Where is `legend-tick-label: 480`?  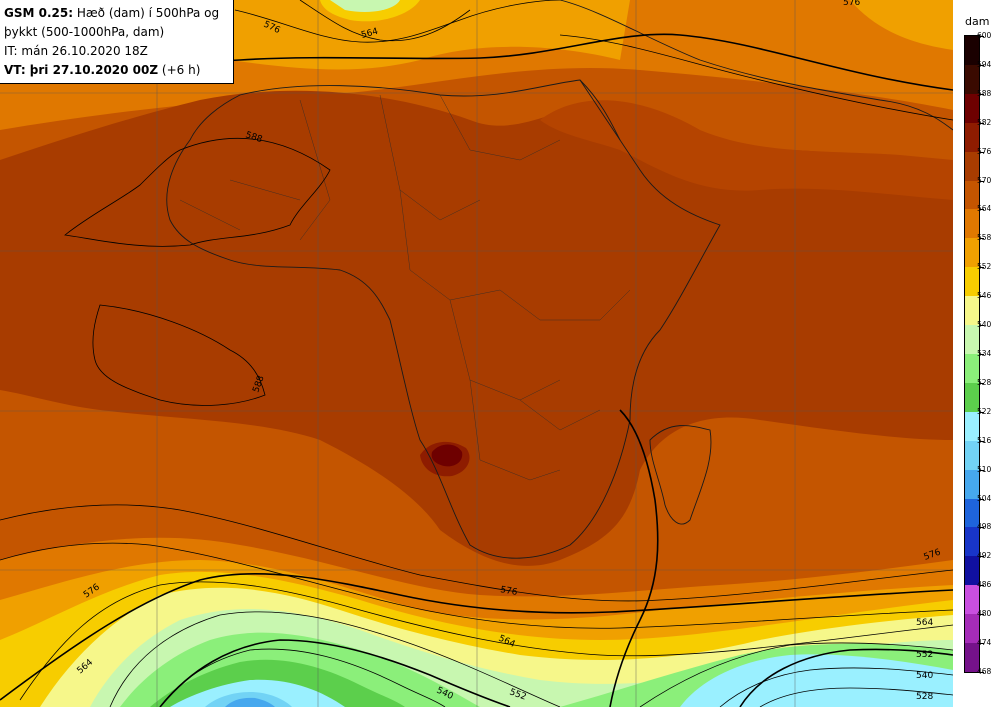
legend-tick-label: 480 is located at coordinates (984, 614).